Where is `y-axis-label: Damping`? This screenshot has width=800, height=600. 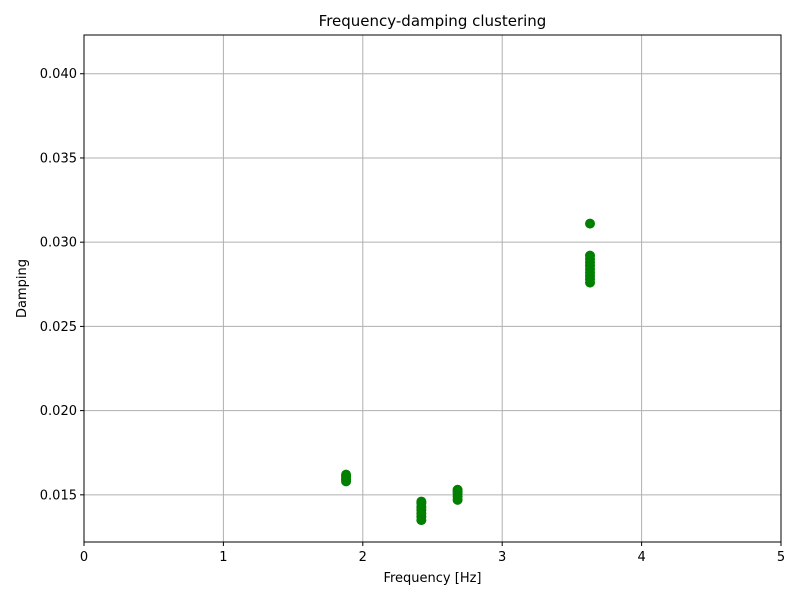
y-axis-label: Damping is located at coordinates (22, 288).